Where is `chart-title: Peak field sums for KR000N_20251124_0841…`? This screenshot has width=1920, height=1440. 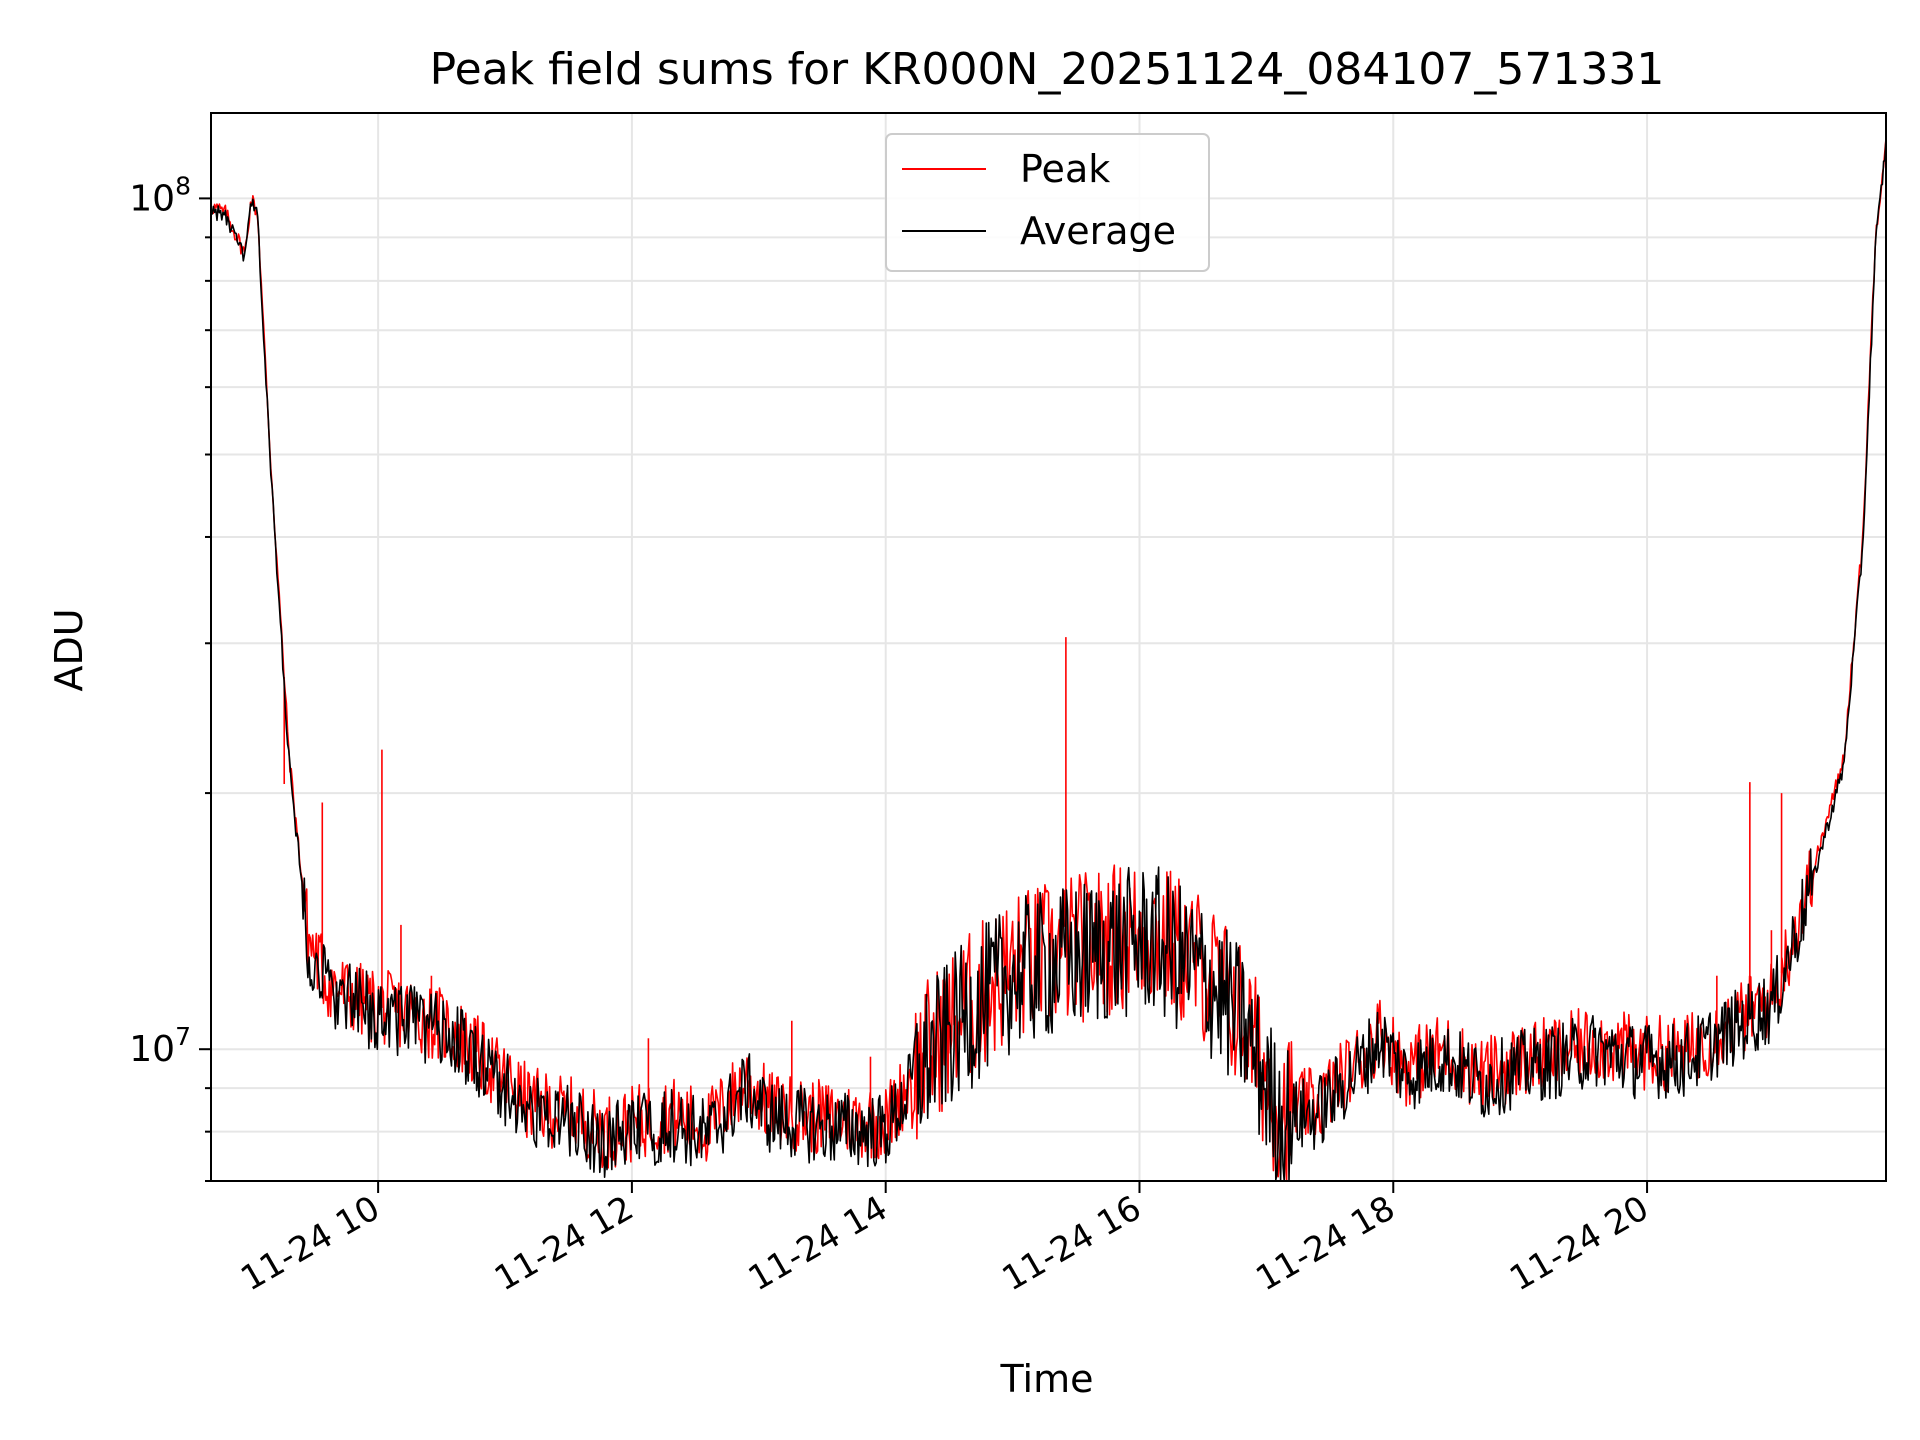
chart-title: Peak field sums for KR000N_20251124_0841… is located at coordinates (1047, 69).